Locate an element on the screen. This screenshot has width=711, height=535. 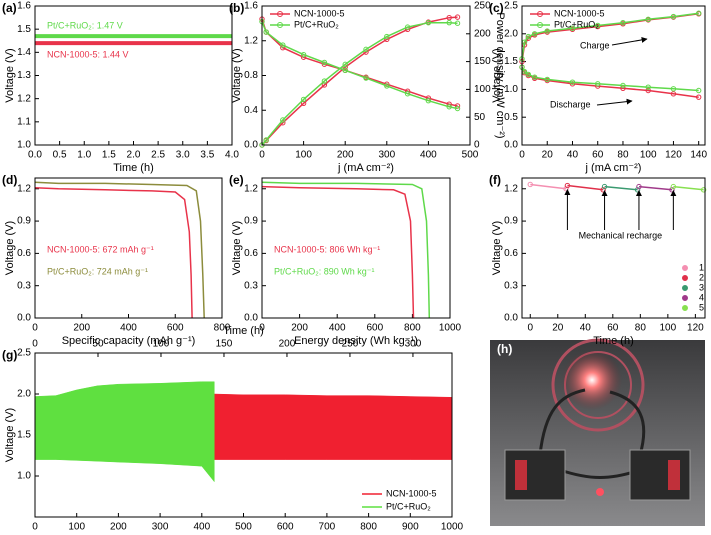
x-tick-label: 800 is located at coordinates (412, 328).